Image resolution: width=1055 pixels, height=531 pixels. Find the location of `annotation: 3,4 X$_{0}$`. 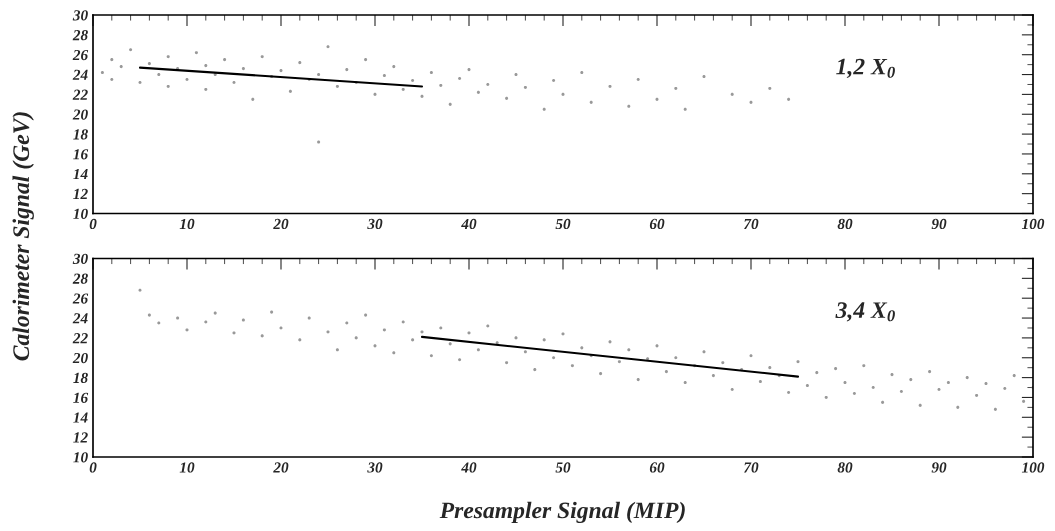

annotation: 3,4 X$_{0}$ is located at coordinates (865, 312).